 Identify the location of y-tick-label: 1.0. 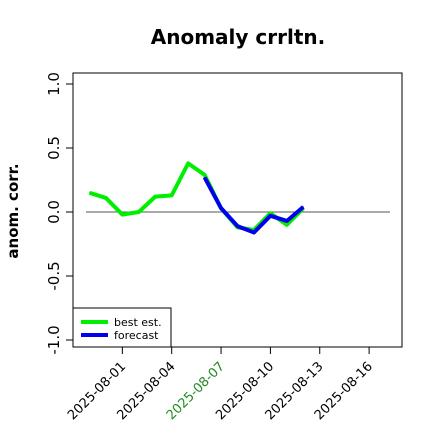
(54, 84).